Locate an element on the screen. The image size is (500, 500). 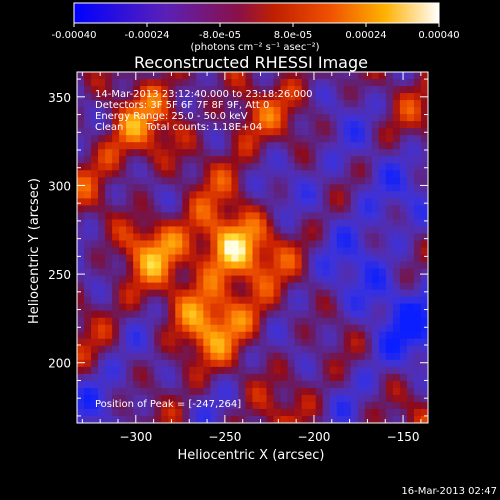
clean-annotation: Clean is located at coordinates (109, 127).